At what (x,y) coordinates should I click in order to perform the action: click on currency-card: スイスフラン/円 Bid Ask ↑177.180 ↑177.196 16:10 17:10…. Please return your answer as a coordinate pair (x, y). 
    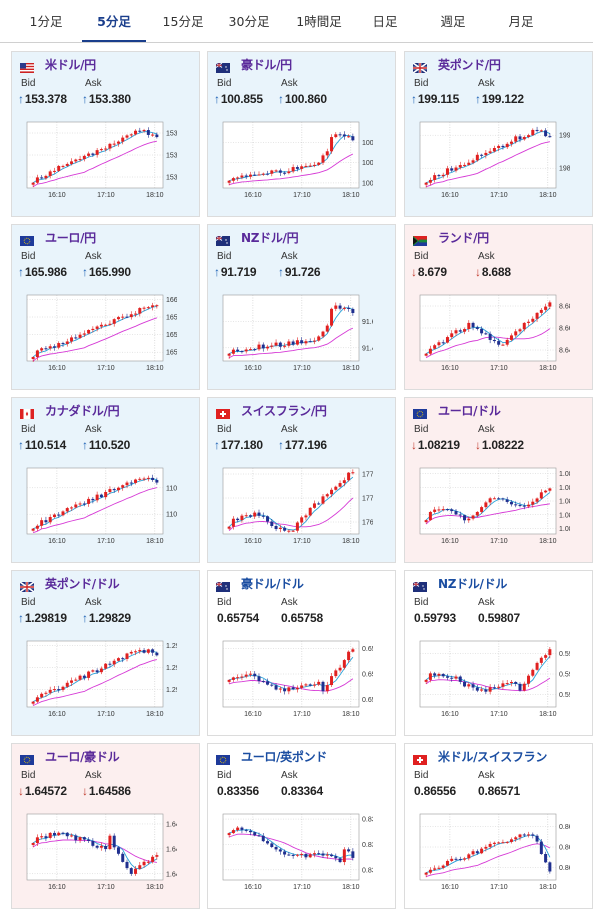
    Looking at the image, I should click on (301, 480).